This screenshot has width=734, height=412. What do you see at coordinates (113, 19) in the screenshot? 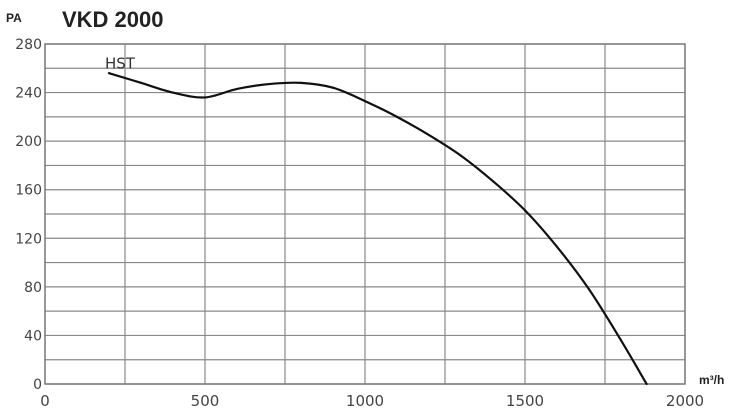
I see `chart-title: VKD 2000` at bounding box center [113, 19].